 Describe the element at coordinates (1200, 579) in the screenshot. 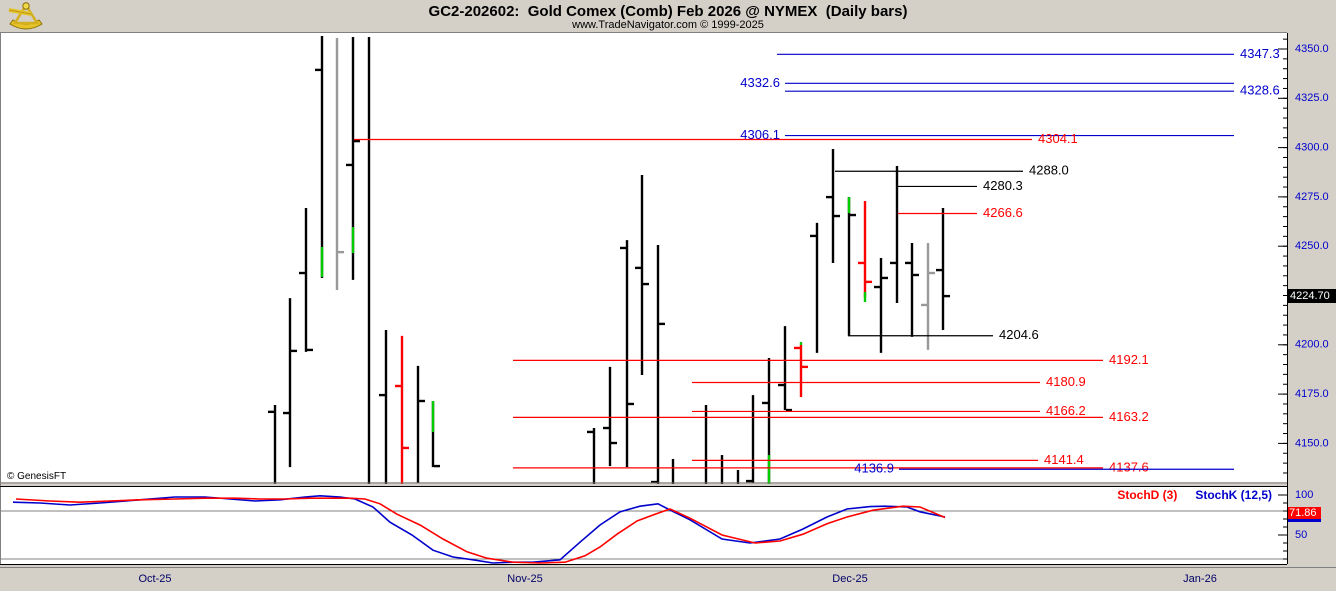

I see `date-axis-label: Jan-26` at that location.